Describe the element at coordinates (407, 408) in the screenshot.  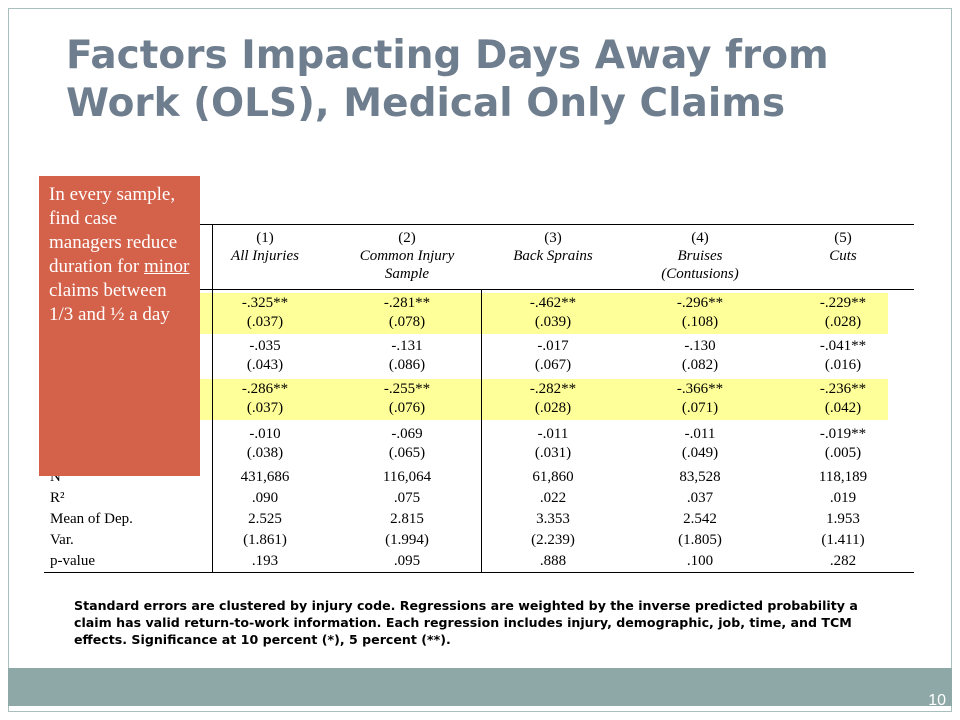
I see `se-cell: (.076)` at that location.